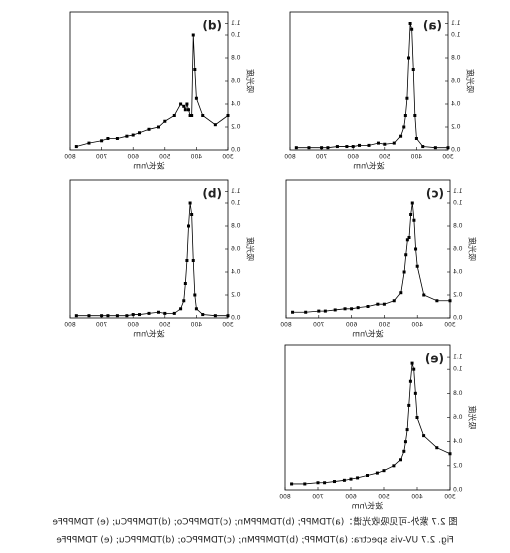 Image resolution: width=510 pixels, height=553 pixels. I want to click on y-tick-label: 0.4, so click(458, 441).